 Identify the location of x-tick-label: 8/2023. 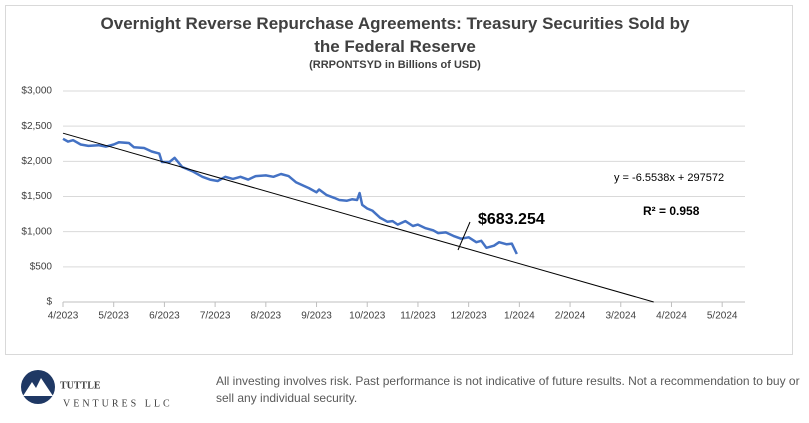
(266, 316).